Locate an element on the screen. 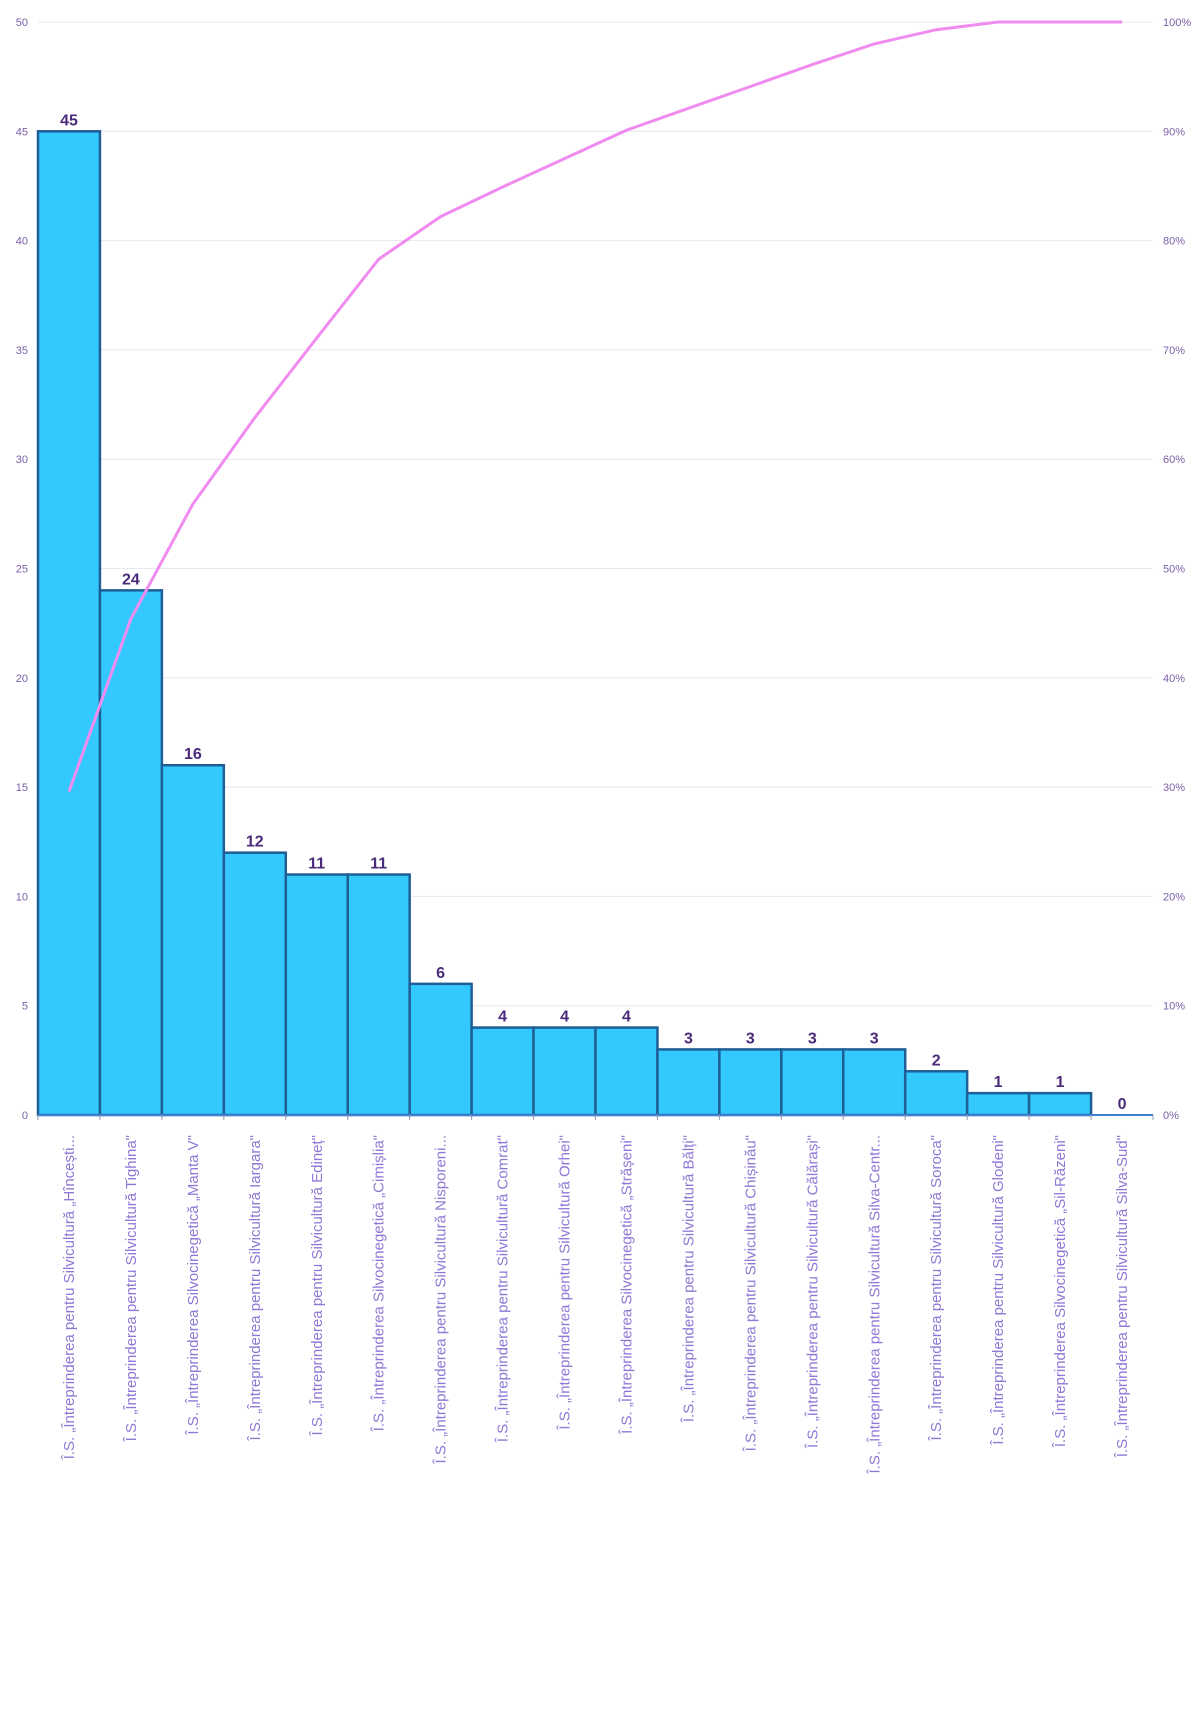  y-tick-label-right: 40% is located at coordinates (1174, 679).